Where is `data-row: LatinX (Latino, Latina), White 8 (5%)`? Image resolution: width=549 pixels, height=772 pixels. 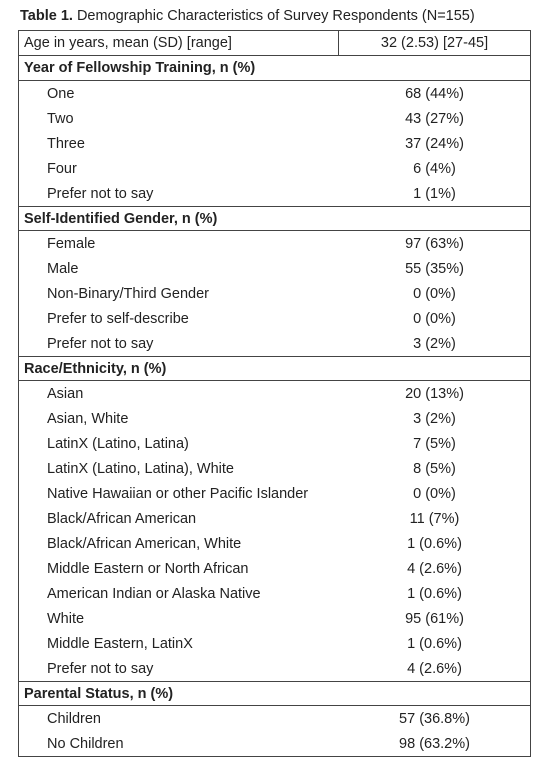 data-row: LatinX (Latino, Latina), White 8 (5%) is located at coordinates (274, 468).